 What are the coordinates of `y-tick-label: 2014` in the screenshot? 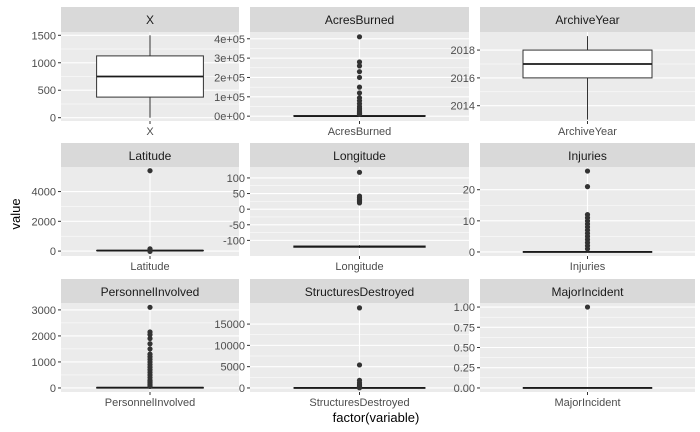 It's located at (463, 107).